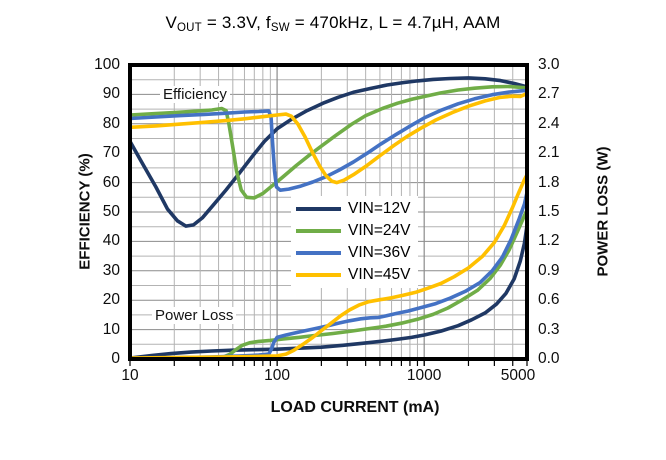  I want to click on right-axis-tick-label: 2.7, so click(549, 94).